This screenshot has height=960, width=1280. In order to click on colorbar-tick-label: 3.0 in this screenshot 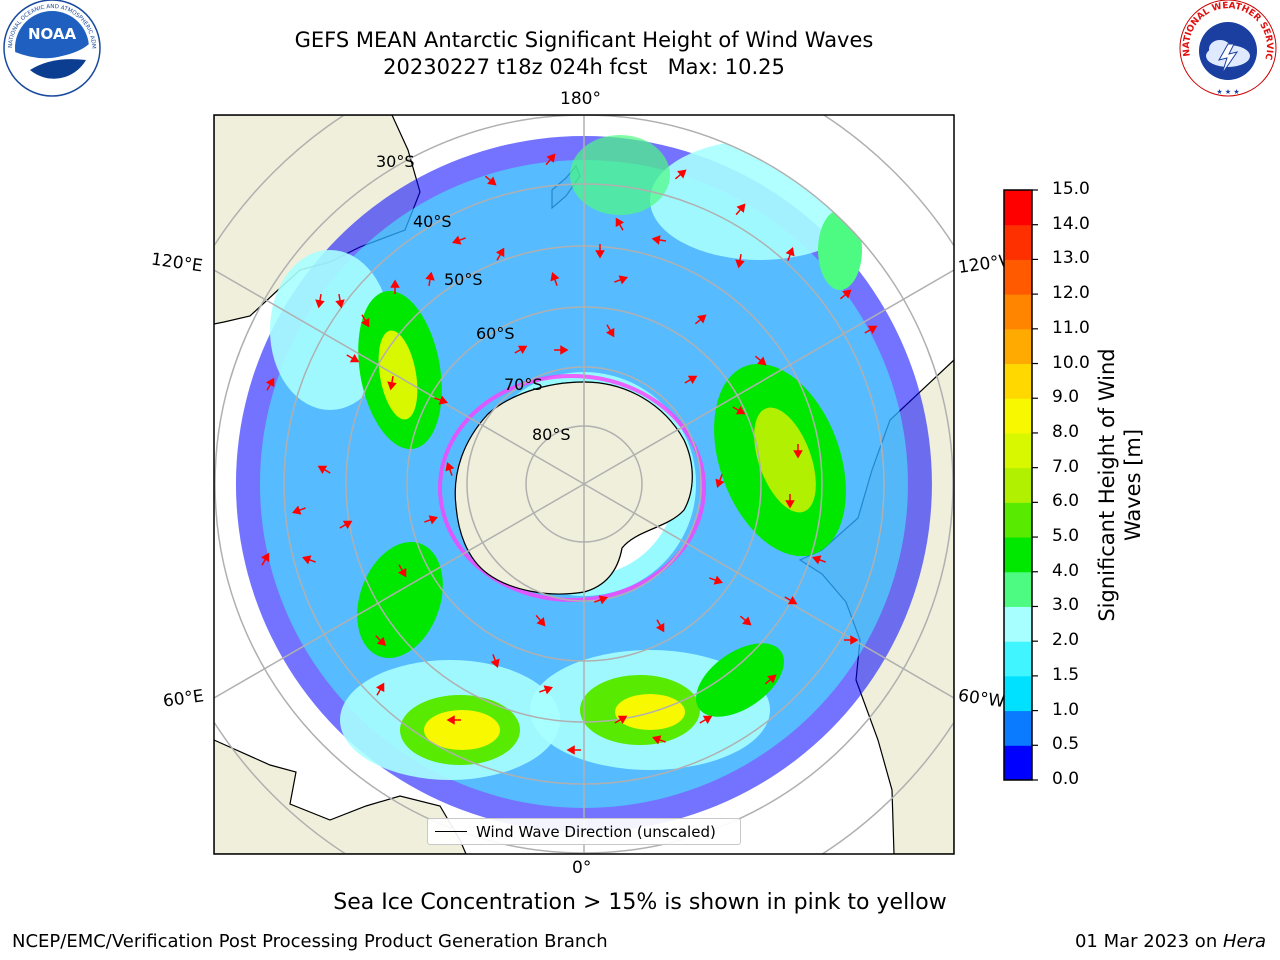, I will do `click(1066, 605)`.